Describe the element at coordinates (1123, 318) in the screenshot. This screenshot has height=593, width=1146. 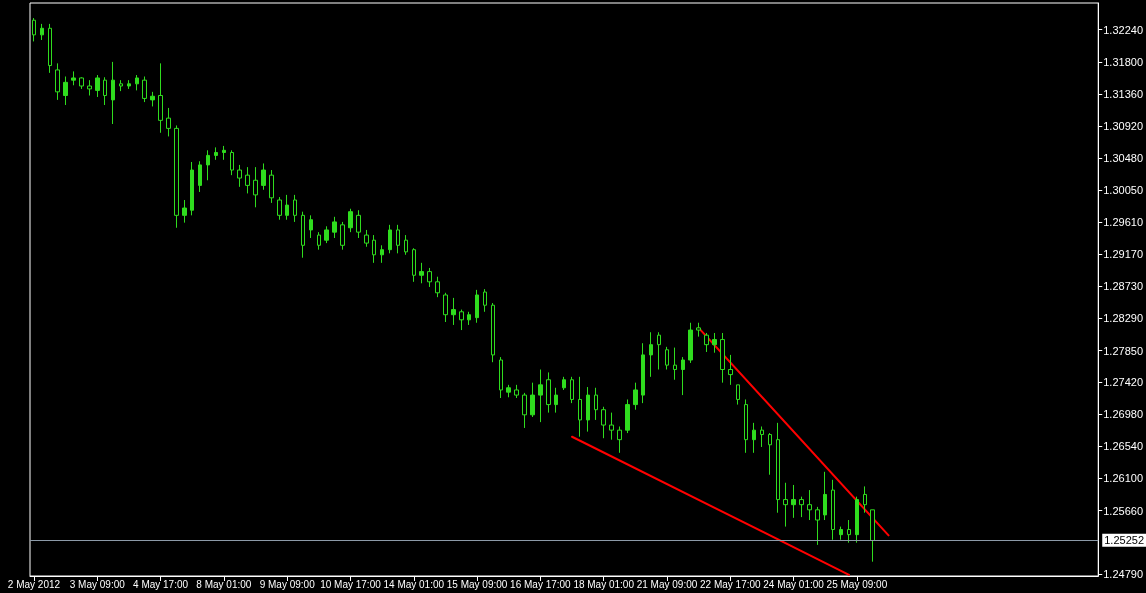
I see `y-tick-label: 1.28290` at that location.